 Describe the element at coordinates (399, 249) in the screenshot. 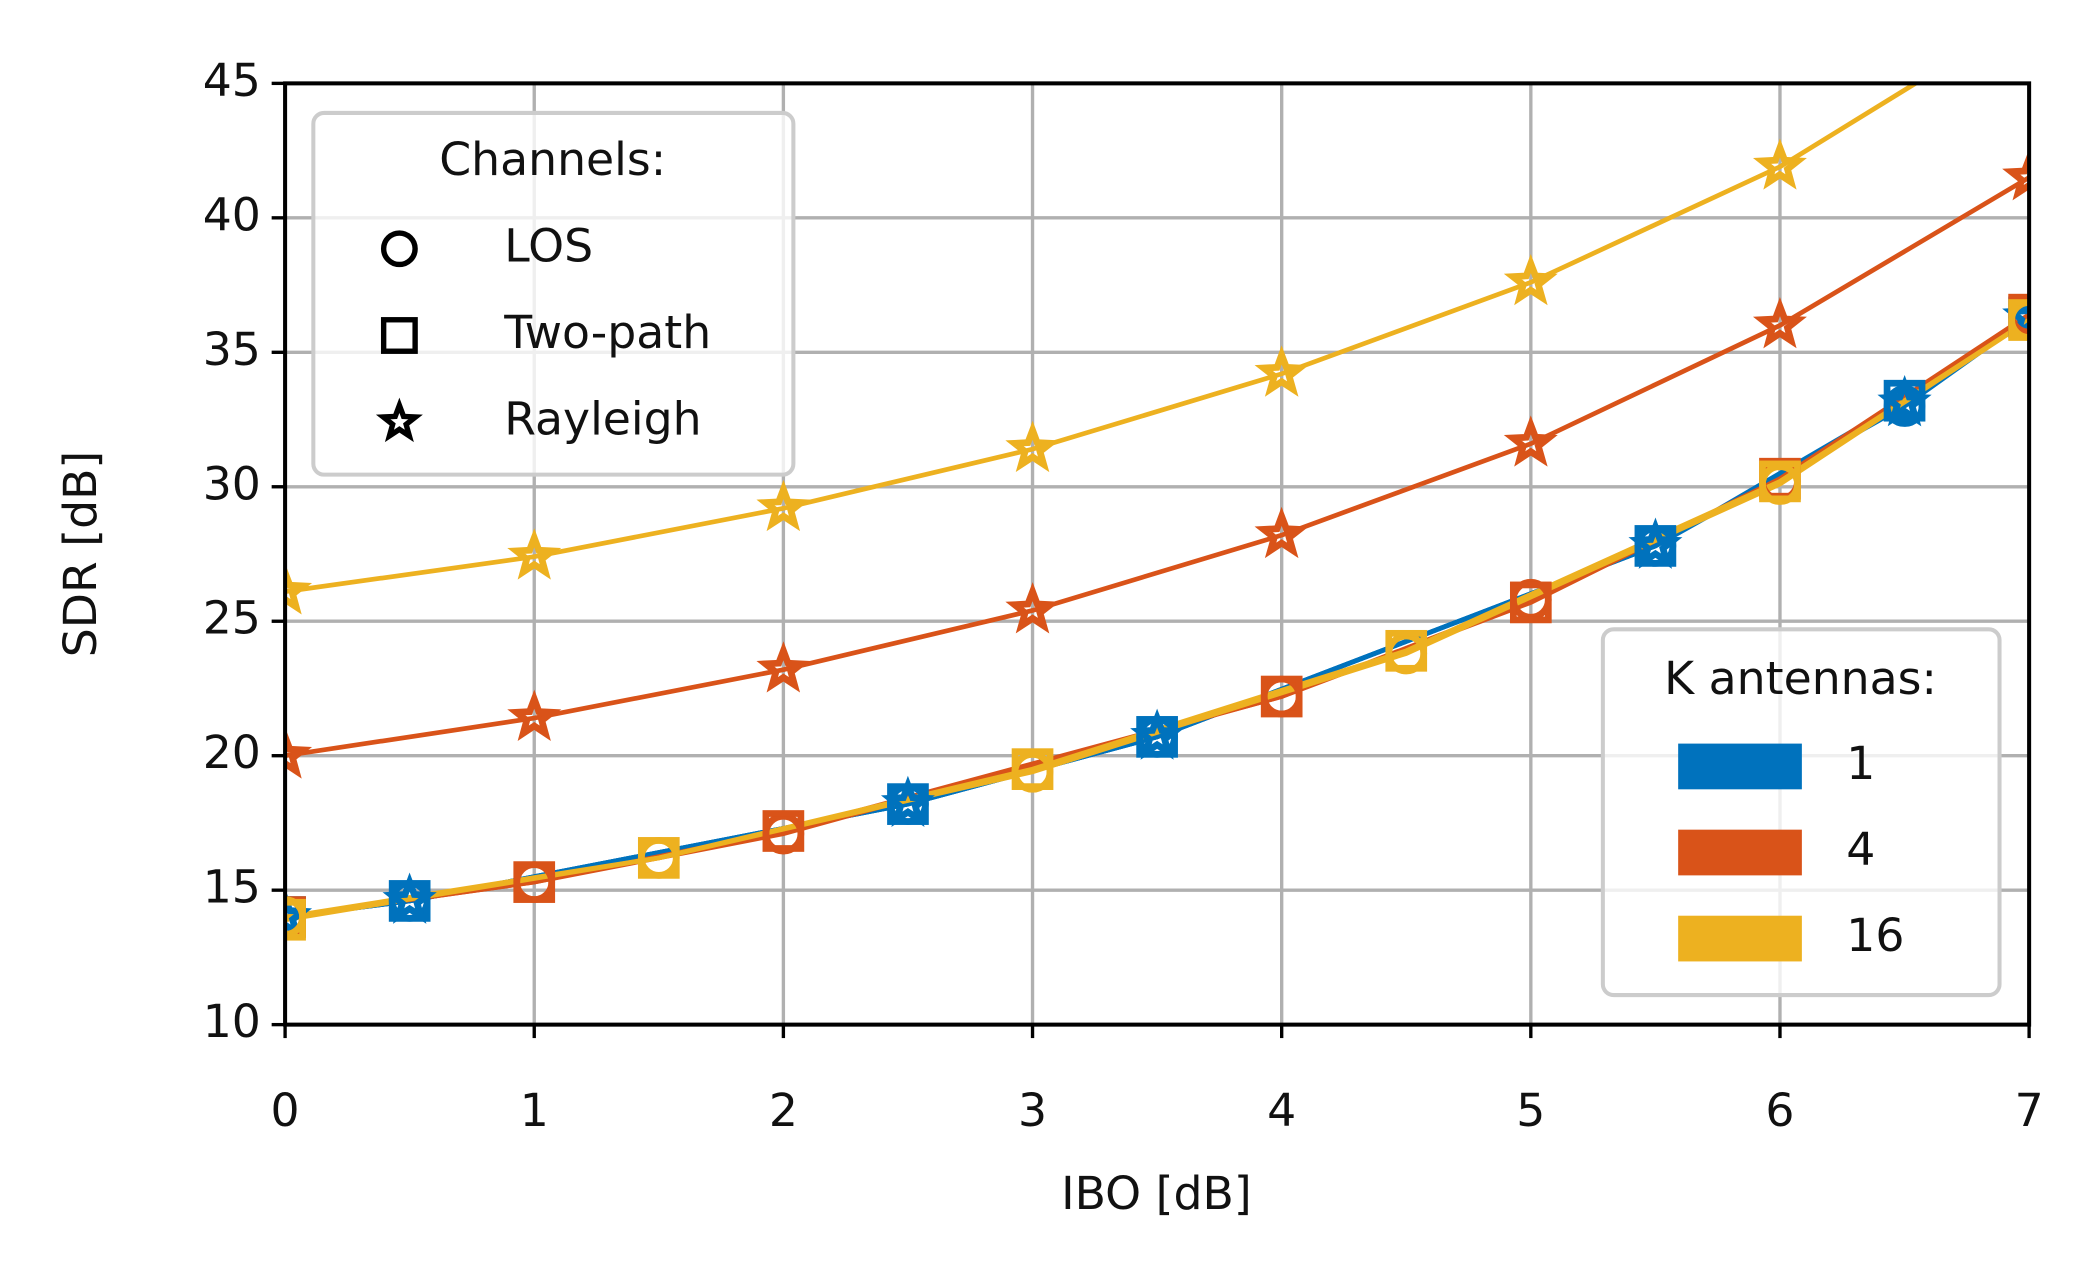

I see `marker-circle` at that location.